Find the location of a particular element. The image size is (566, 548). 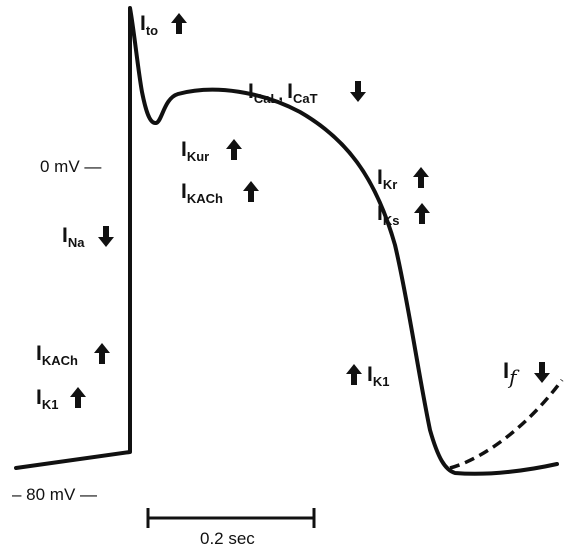

current-label-ikach-plateau: IKACh is located at coordinates (220, 193).